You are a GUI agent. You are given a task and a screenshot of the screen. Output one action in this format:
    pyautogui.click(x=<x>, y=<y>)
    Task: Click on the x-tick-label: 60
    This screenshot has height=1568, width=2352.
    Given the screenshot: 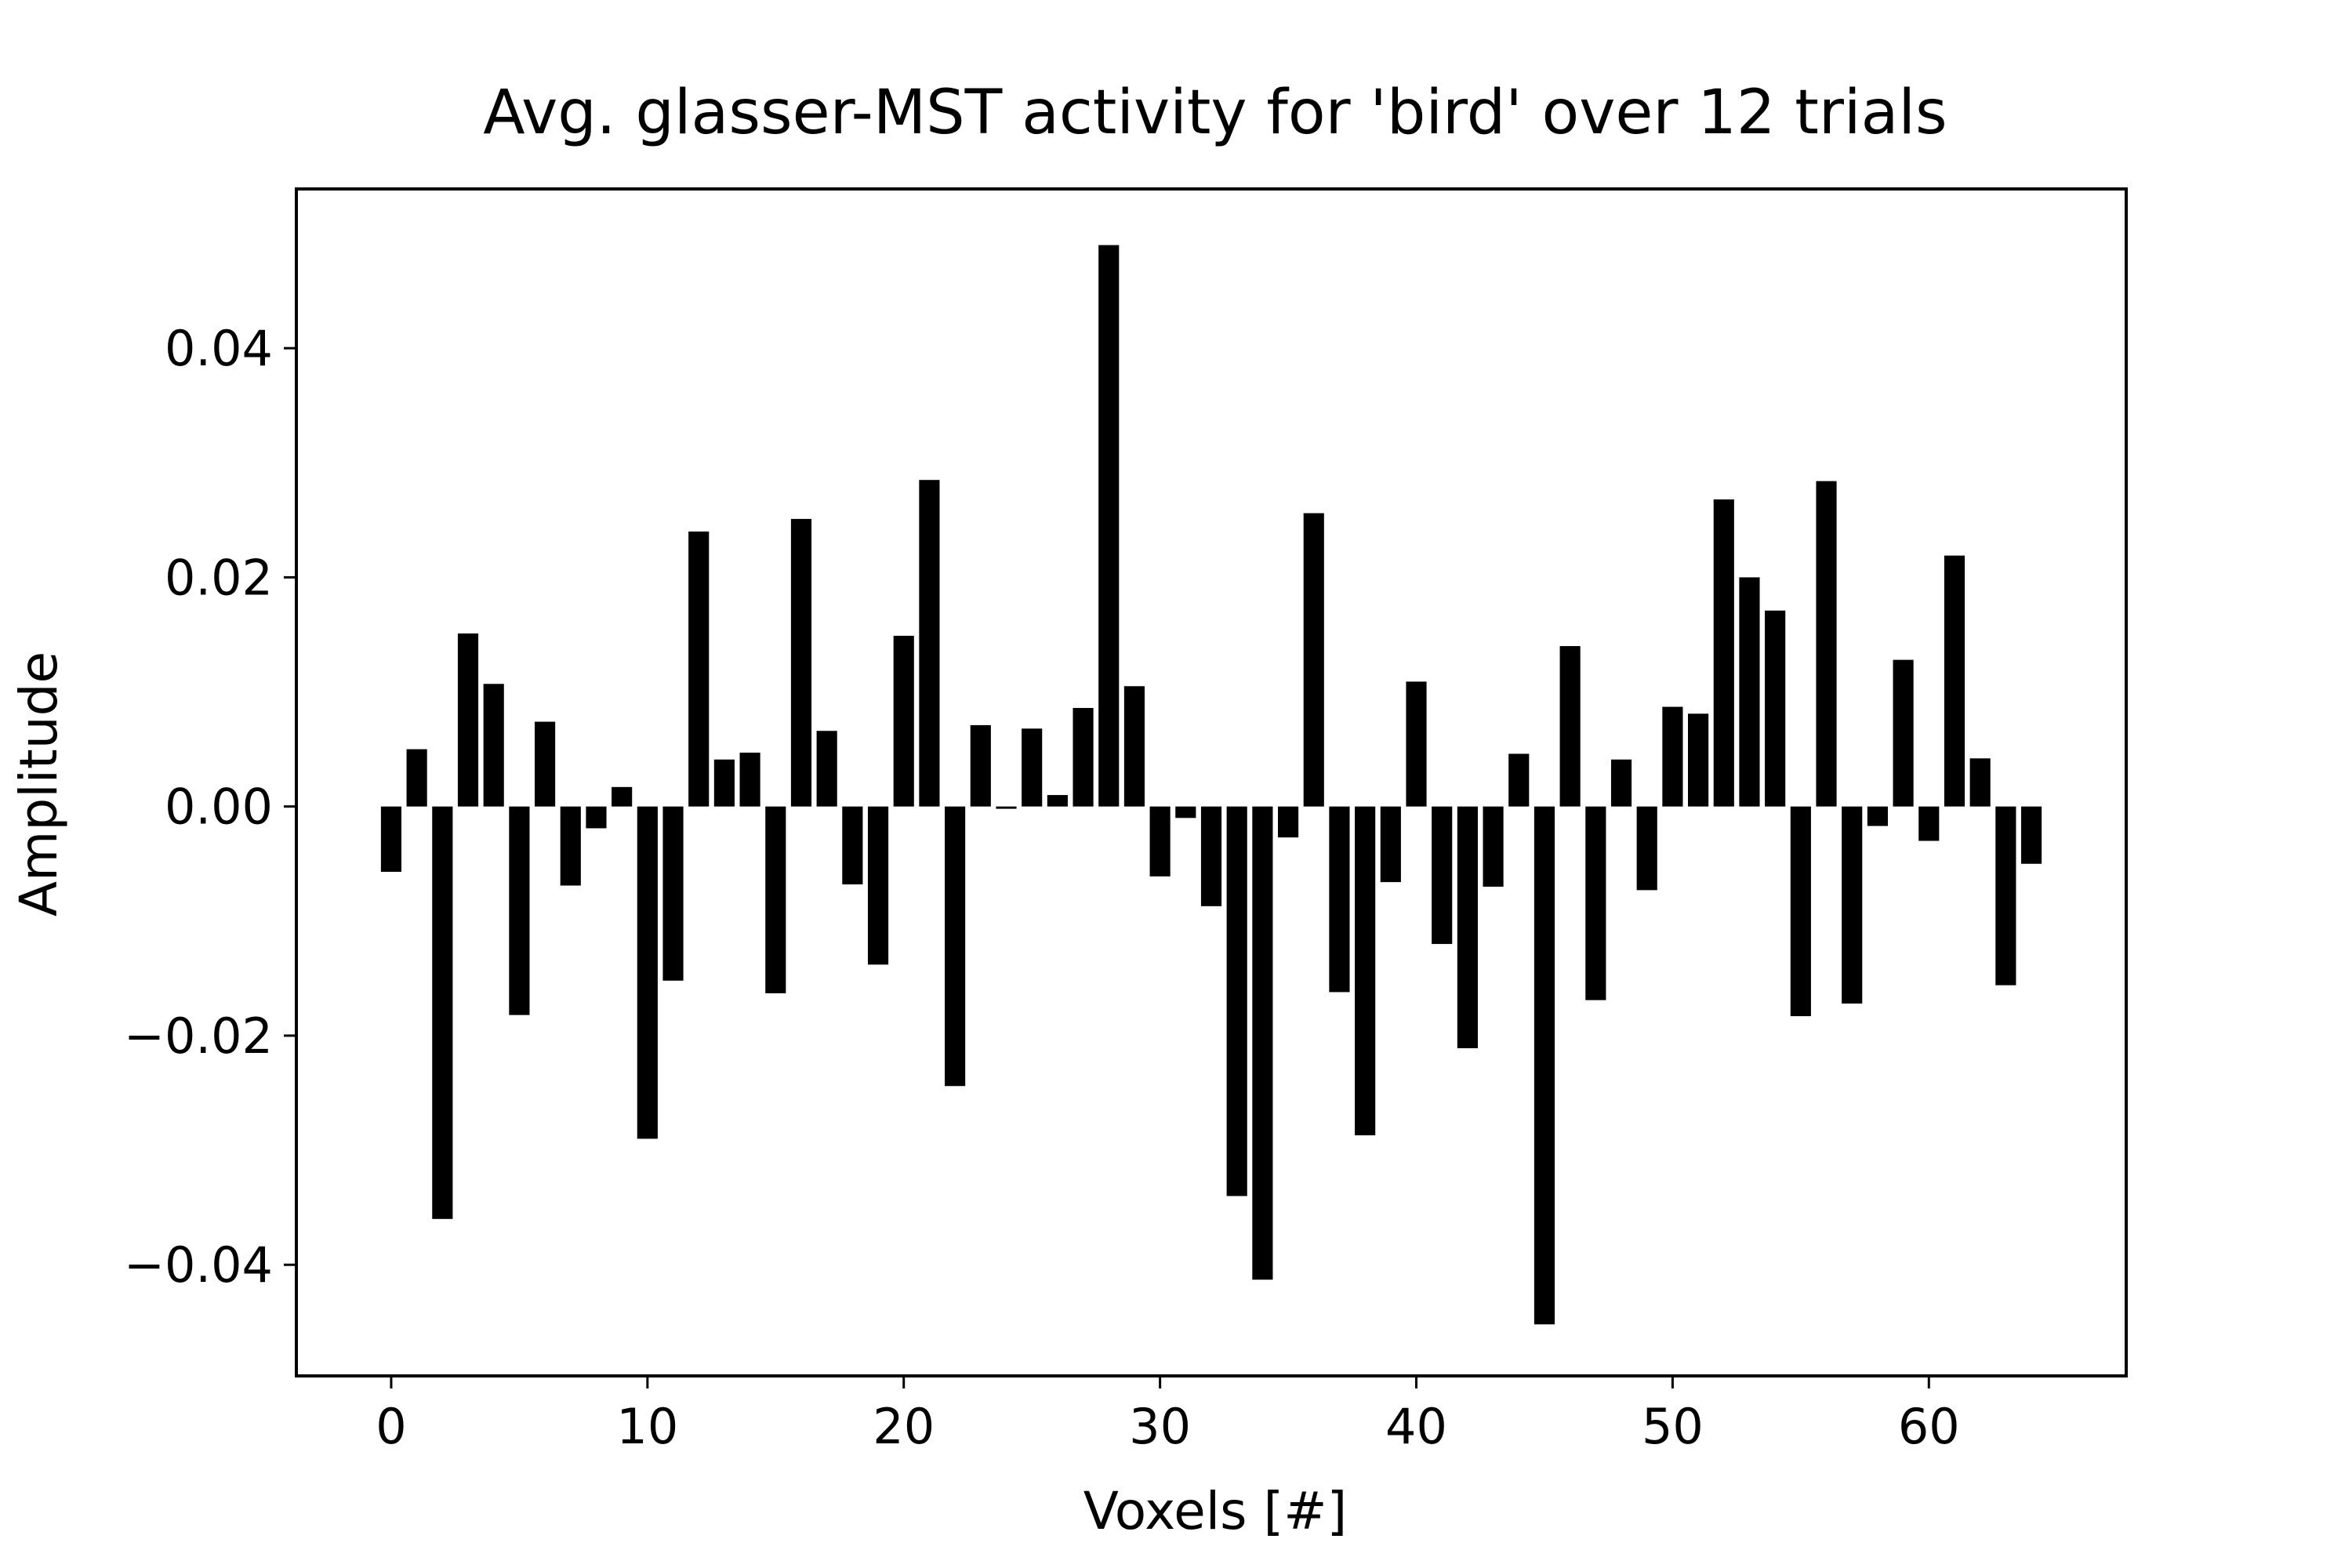 What is the action you would take?
    pyautogui.click(x=1929, y=1426)
    